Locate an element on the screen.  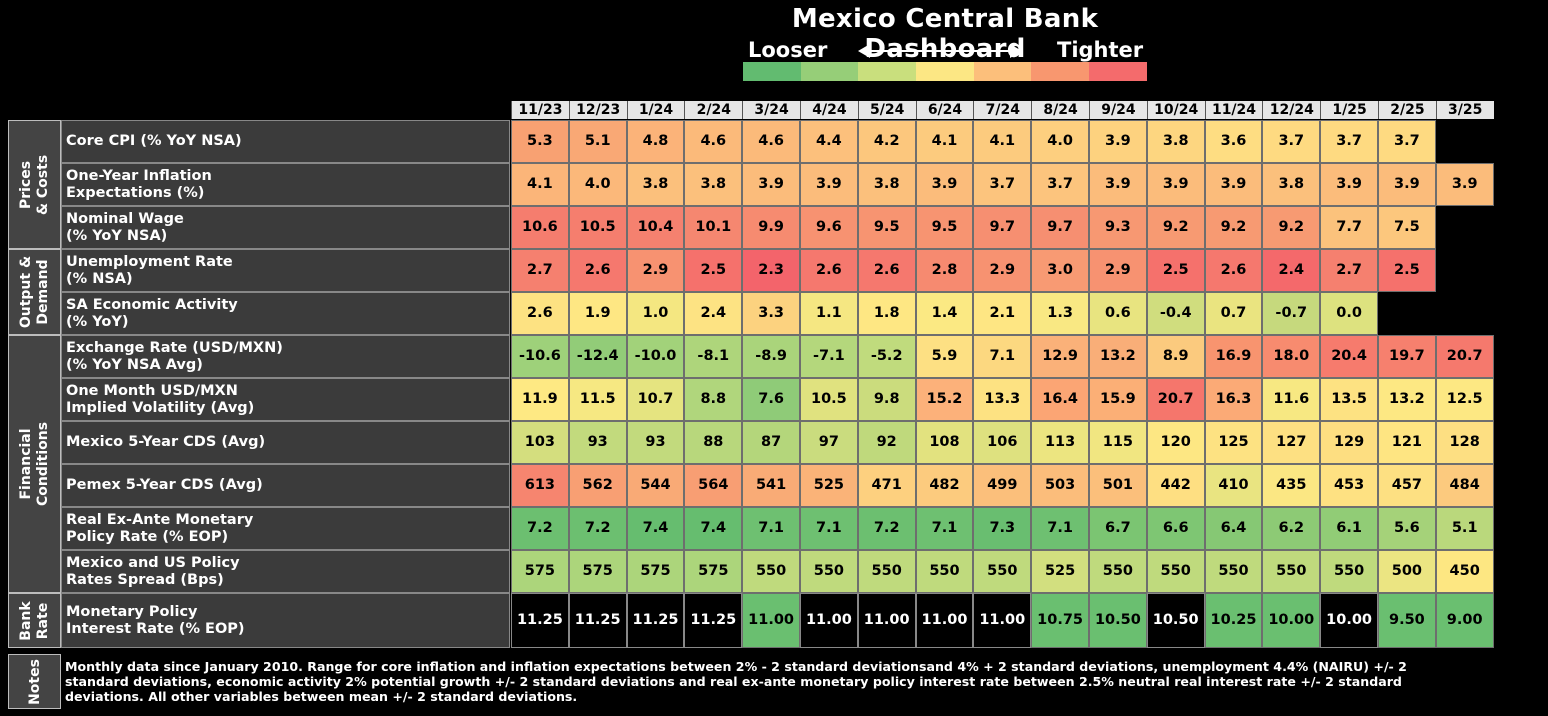
column-header: 1/24 is located at coordinates (655, 110).